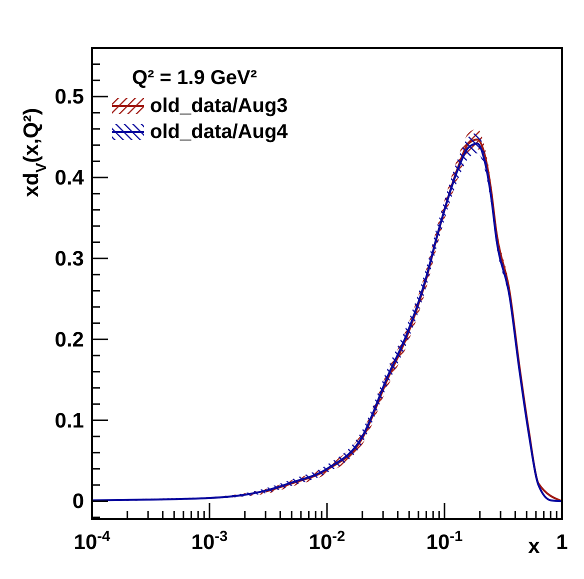  What do you see at coordinates (69, 97) in the screenshot?
I see `y-tick-label: 0.5` at bounding box center [69, 97].